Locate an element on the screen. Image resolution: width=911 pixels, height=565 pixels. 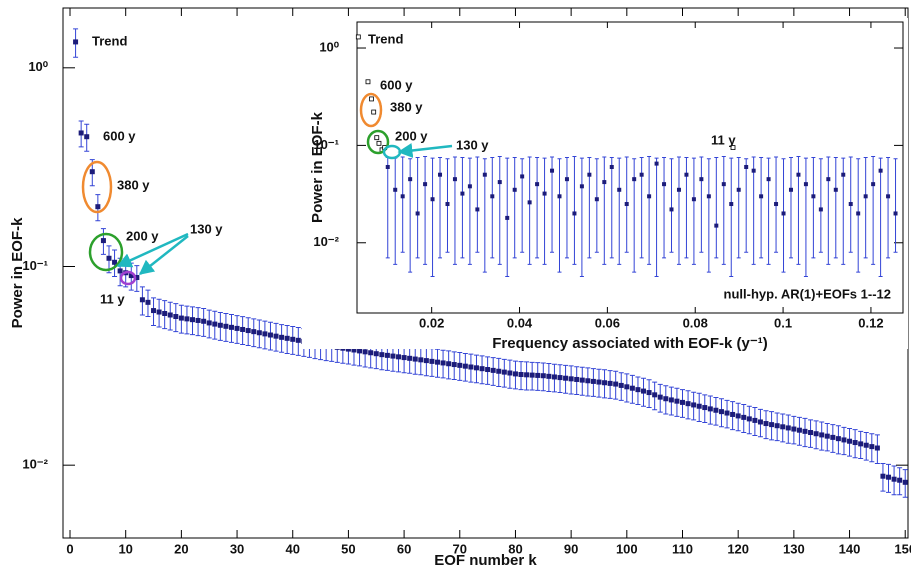
y-tick-label: 10⁰ is located at coordinates (329, 46).